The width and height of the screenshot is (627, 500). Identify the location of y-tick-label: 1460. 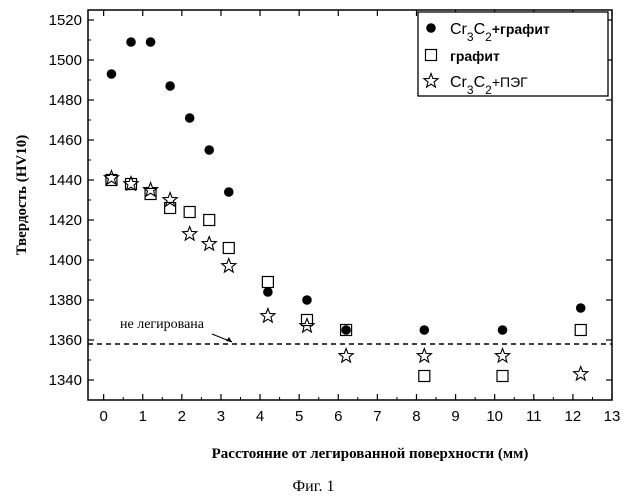
(65, 140).